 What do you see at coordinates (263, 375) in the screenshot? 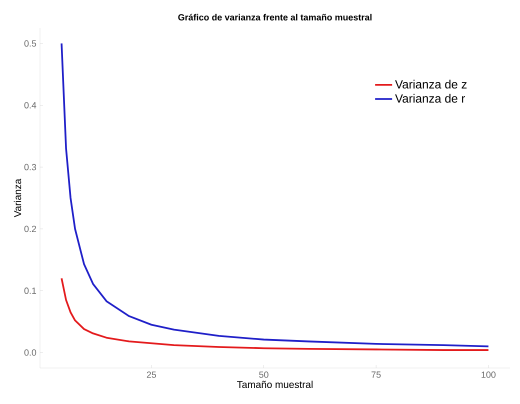
I see `x-tick-label: 50` at bounding box center [263, 375].